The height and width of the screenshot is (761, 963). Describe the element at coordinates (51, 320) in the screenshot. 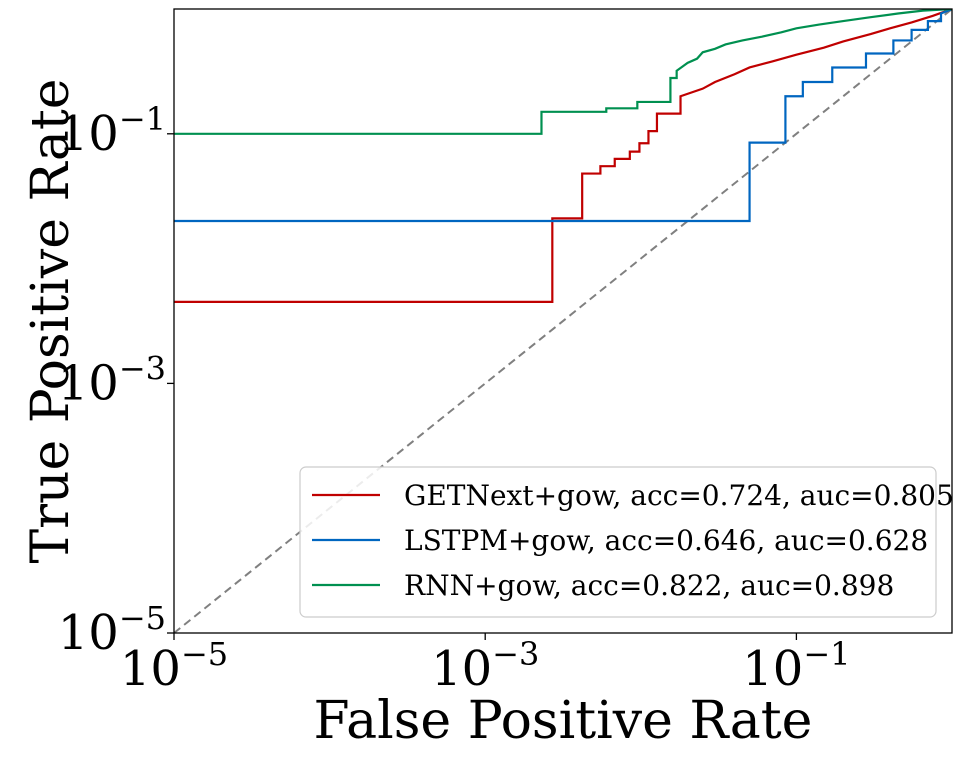

I see `y-axis-title: True Positive Rate` at that location.